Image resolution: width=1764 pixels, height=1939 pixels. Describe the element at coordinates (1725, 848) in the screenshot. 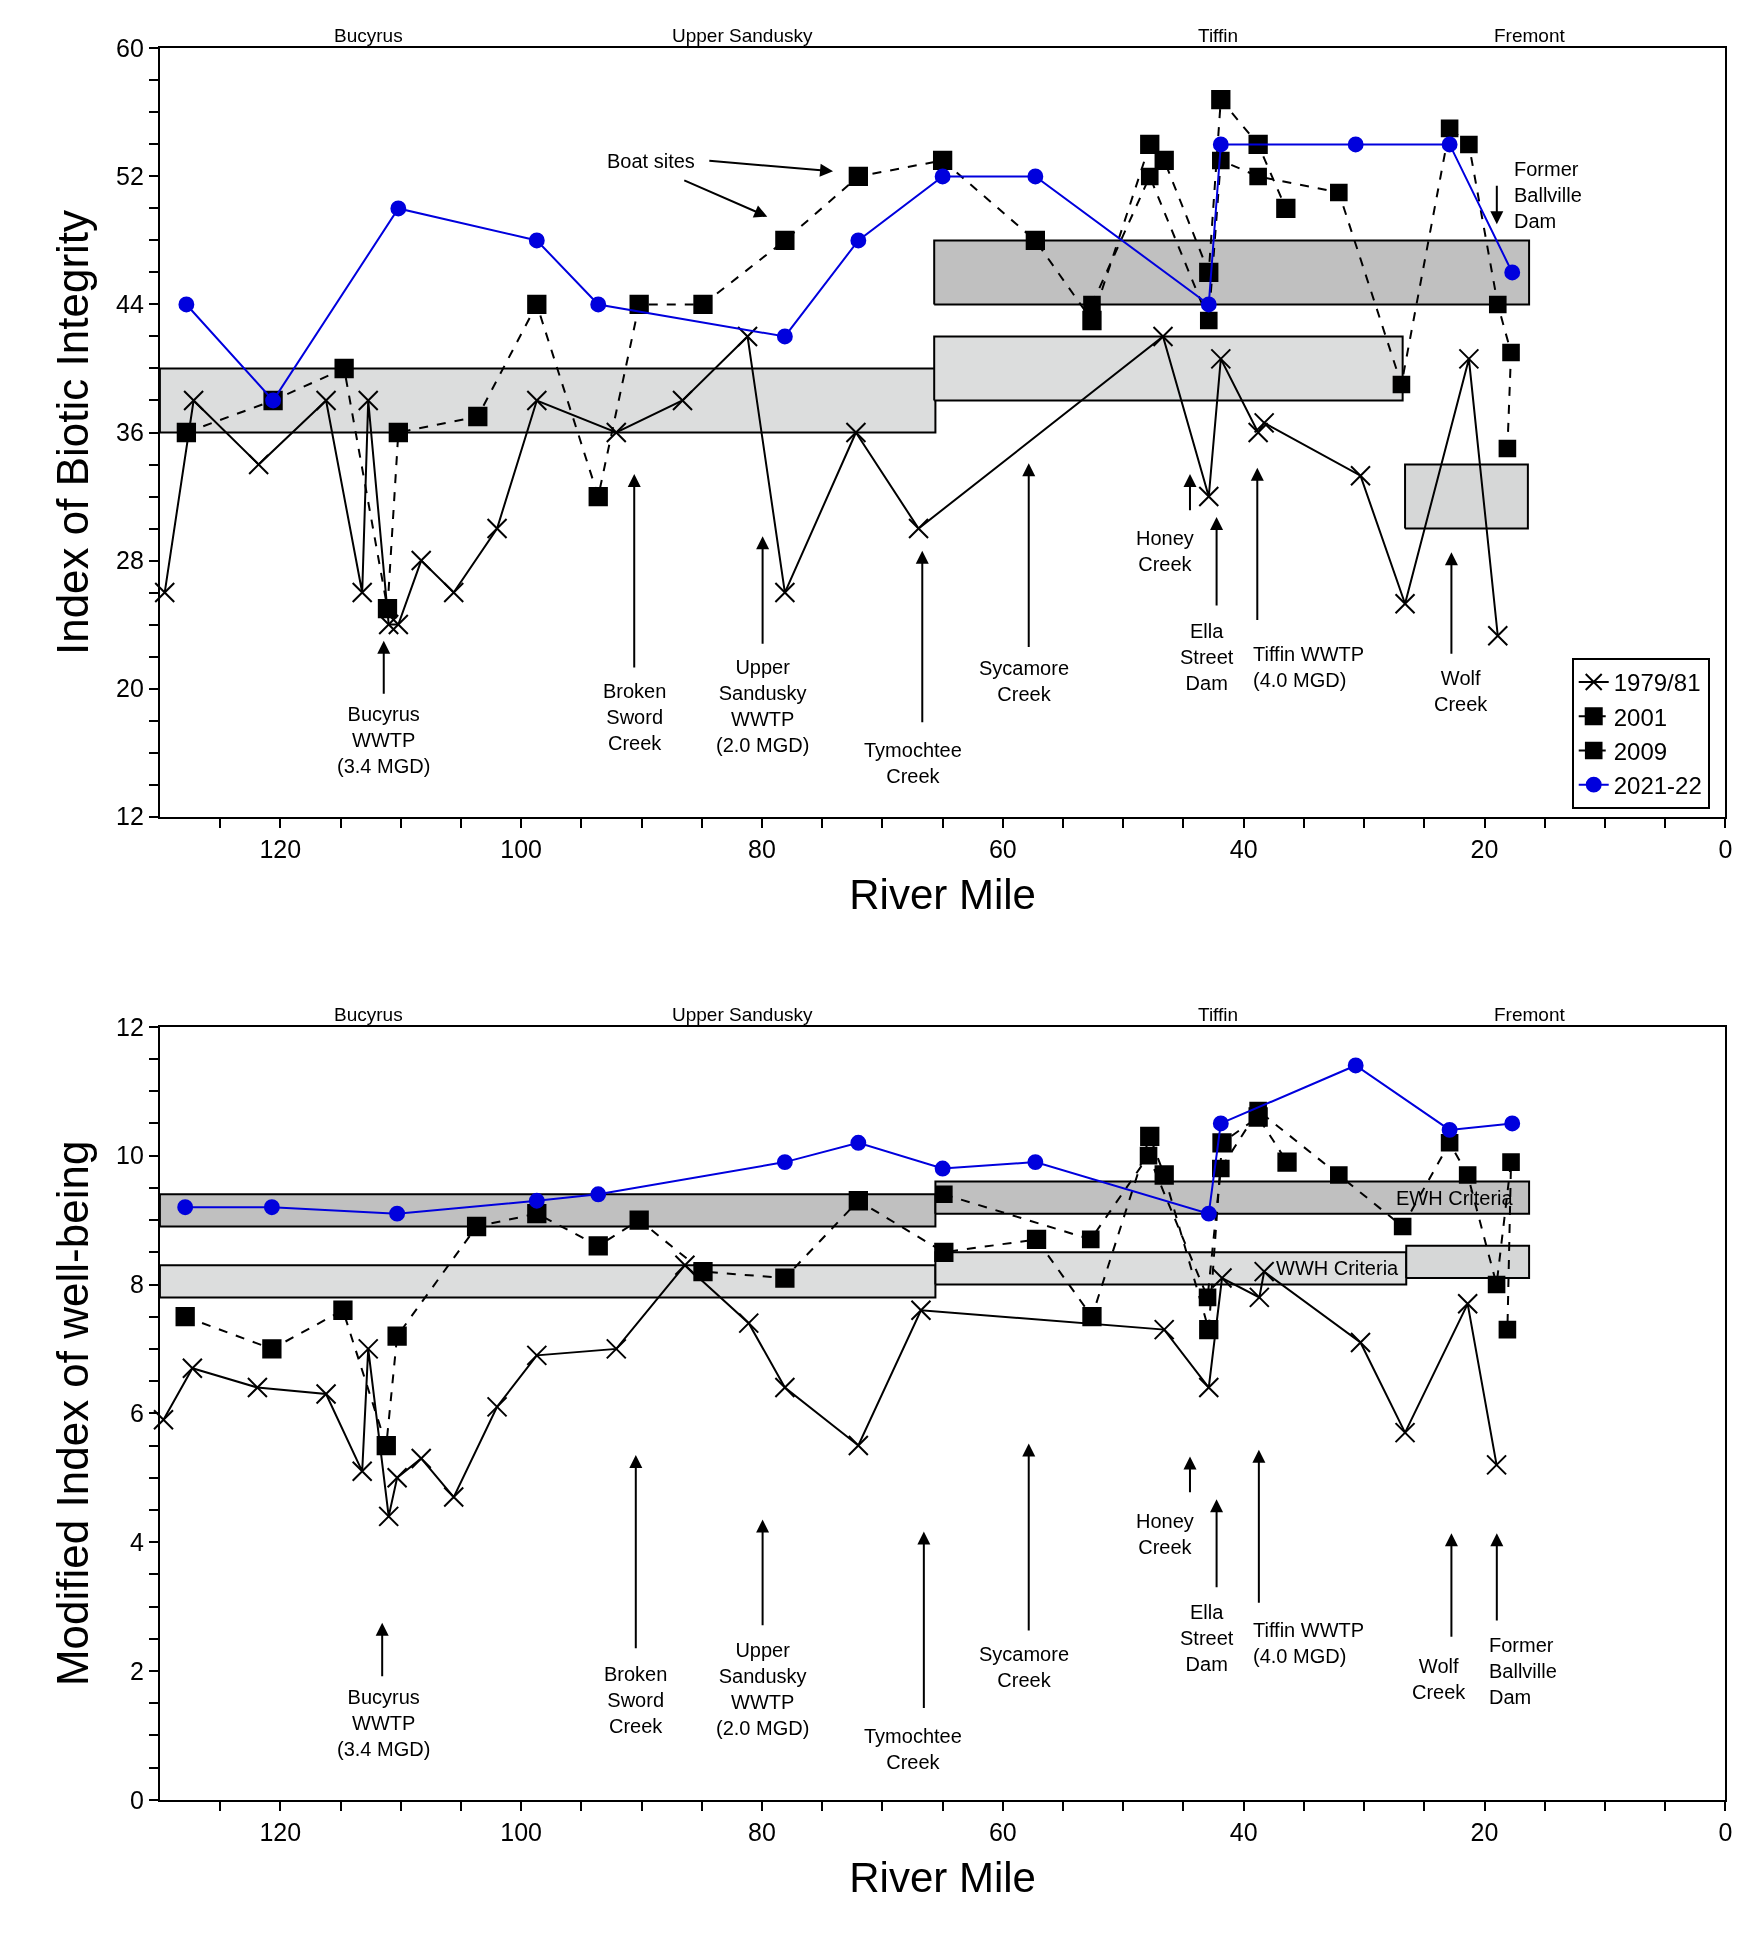

I see `x-tick-label: 0` at that location.